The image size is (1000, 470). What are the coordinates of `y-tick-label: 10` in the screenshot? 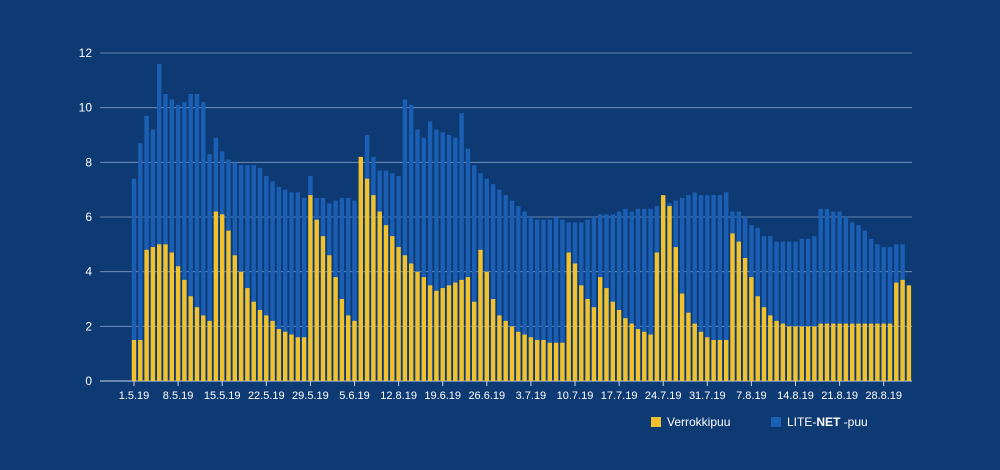 It's located at (86, 108).